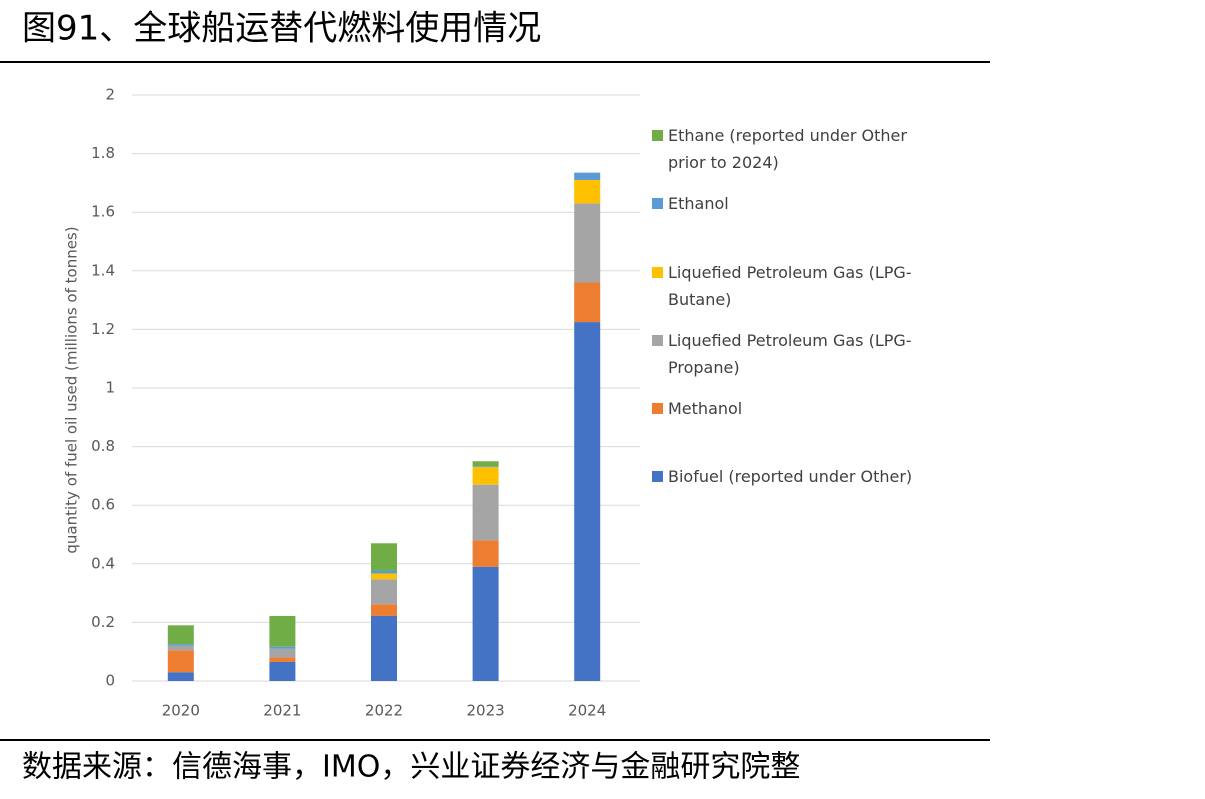 This screenshot has width=1205, height=799. What do you see at coordinates (181, 711) in the screenshot?
I see `x-tick-label: 2020` at bounding box center [181, 711].